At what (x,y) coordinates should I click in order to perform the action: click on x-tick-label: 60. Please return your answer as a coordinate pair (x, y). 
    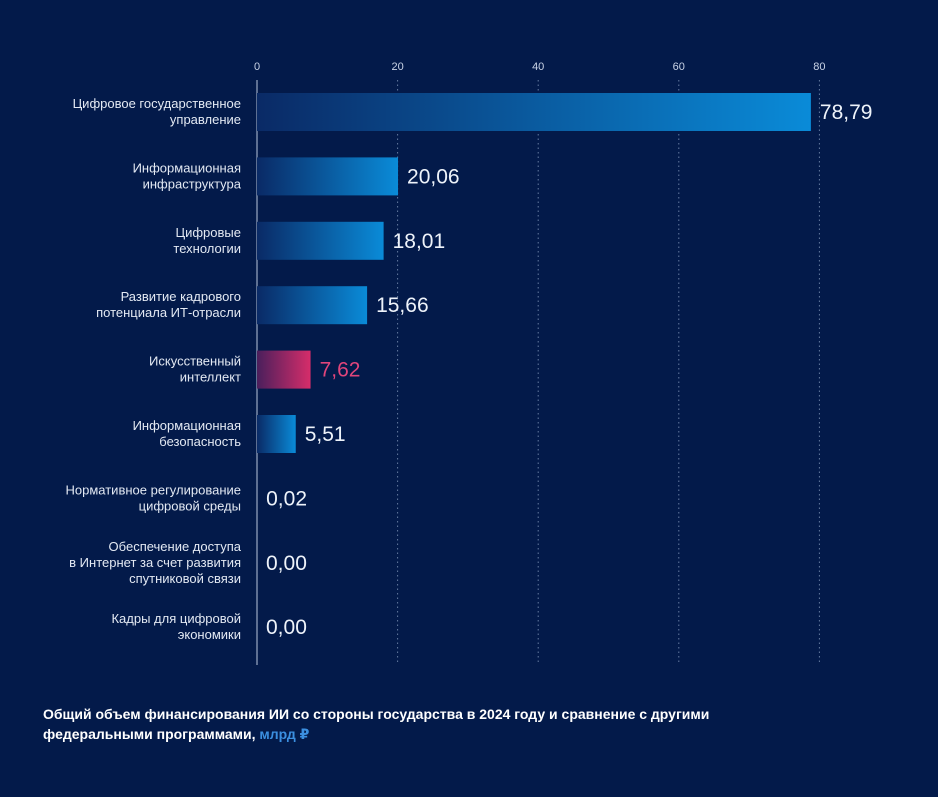
    Looking at the image, I should click on (679, 67).